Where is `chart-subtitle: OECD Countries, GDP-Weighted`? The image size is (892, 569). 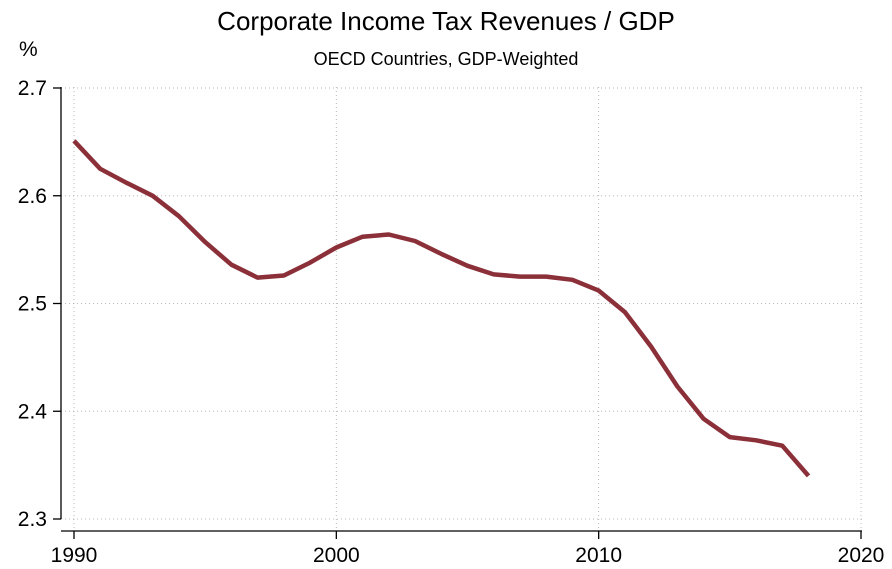
chart-subtitle: OECD Countries, GDP-Weighted is located at coordinates (446, 59).